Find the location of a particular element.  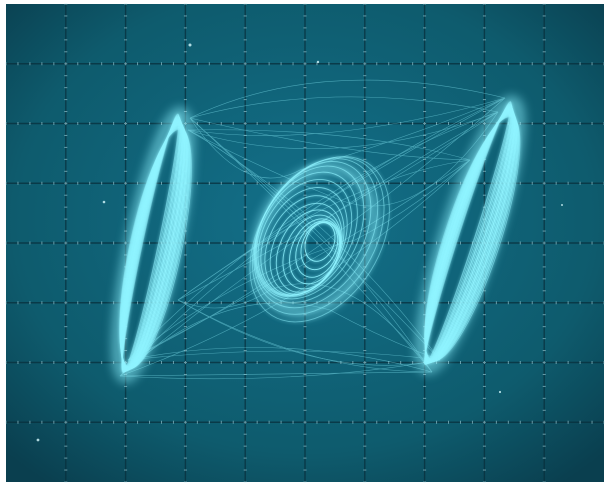

trace-center-spiral is located at coordinates (319, 239).